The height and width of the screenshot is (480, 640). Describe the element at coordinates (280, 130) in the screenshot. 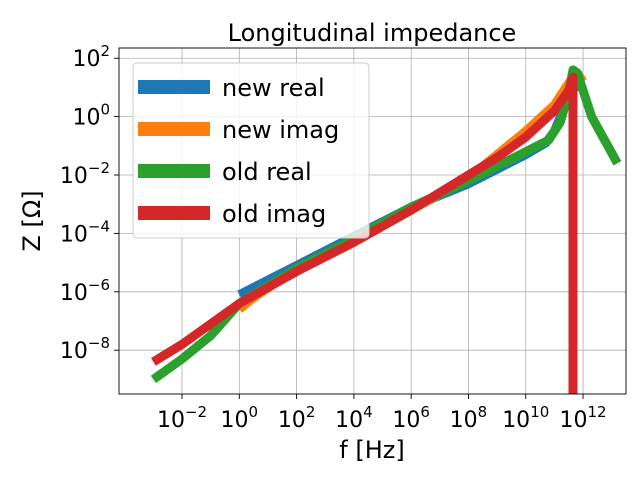

I see `legend-label: new imag` at that location.